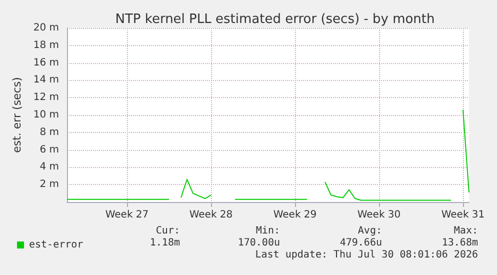 Image resolution: width=497 pixels, height=275 pixels. What do you see at coordinates (466, 231) in the screenshot?
I see `text: Max:` at bounding box center [466, 231].